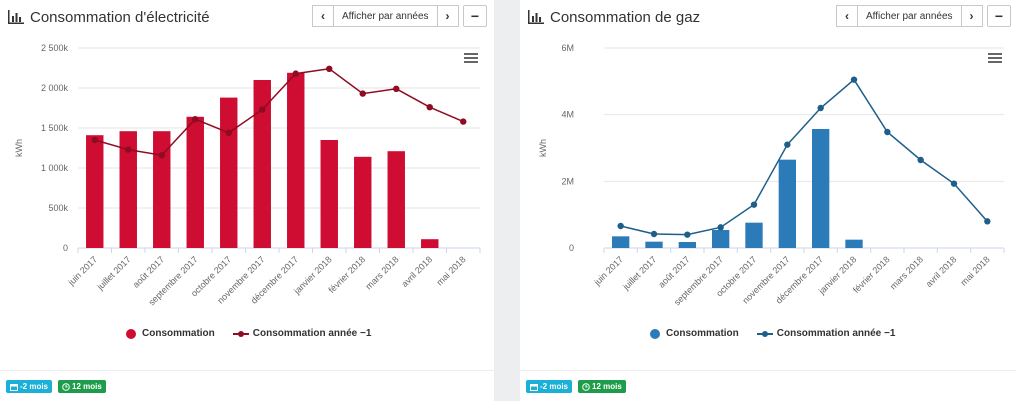 The width and height of the screenshot is (1016, 401). I want to click on x-tick-label: mars 2018, so click(906, 272).